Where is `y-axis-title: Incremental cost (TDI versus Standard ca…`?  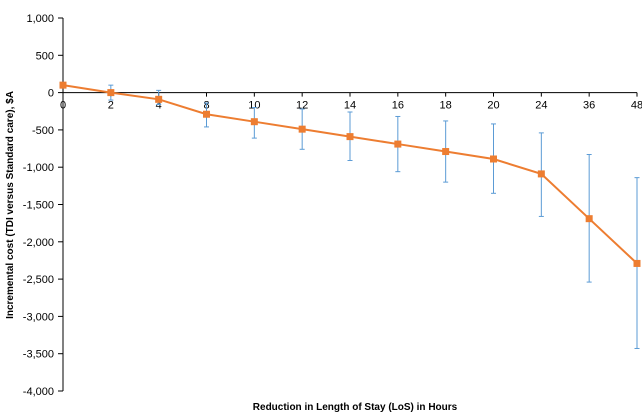 y-axis-title: Incremental cost (TDI versus Standard ca… is located at coordinates (10, 205).